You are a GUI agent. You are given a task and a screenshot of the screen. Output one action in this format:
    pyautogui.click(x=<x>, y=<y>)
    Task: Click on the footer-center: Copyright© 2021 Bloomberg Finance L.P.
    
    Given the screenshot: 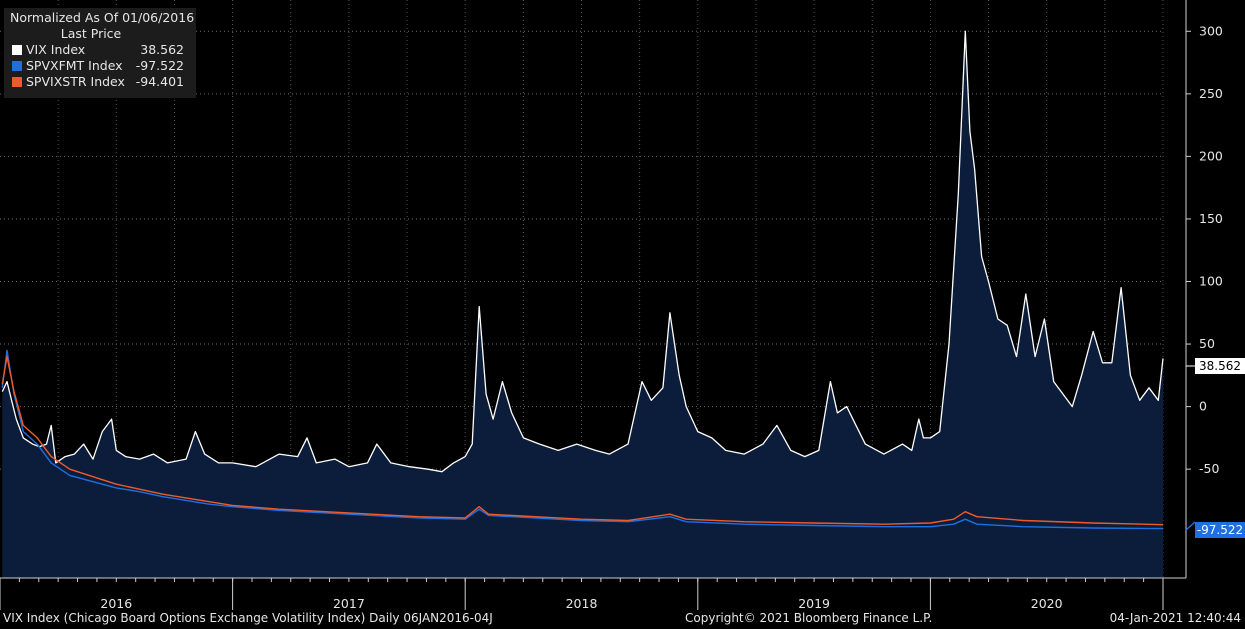 What is the action you would take?
    pyautogui.click(x=809, y=618)
    